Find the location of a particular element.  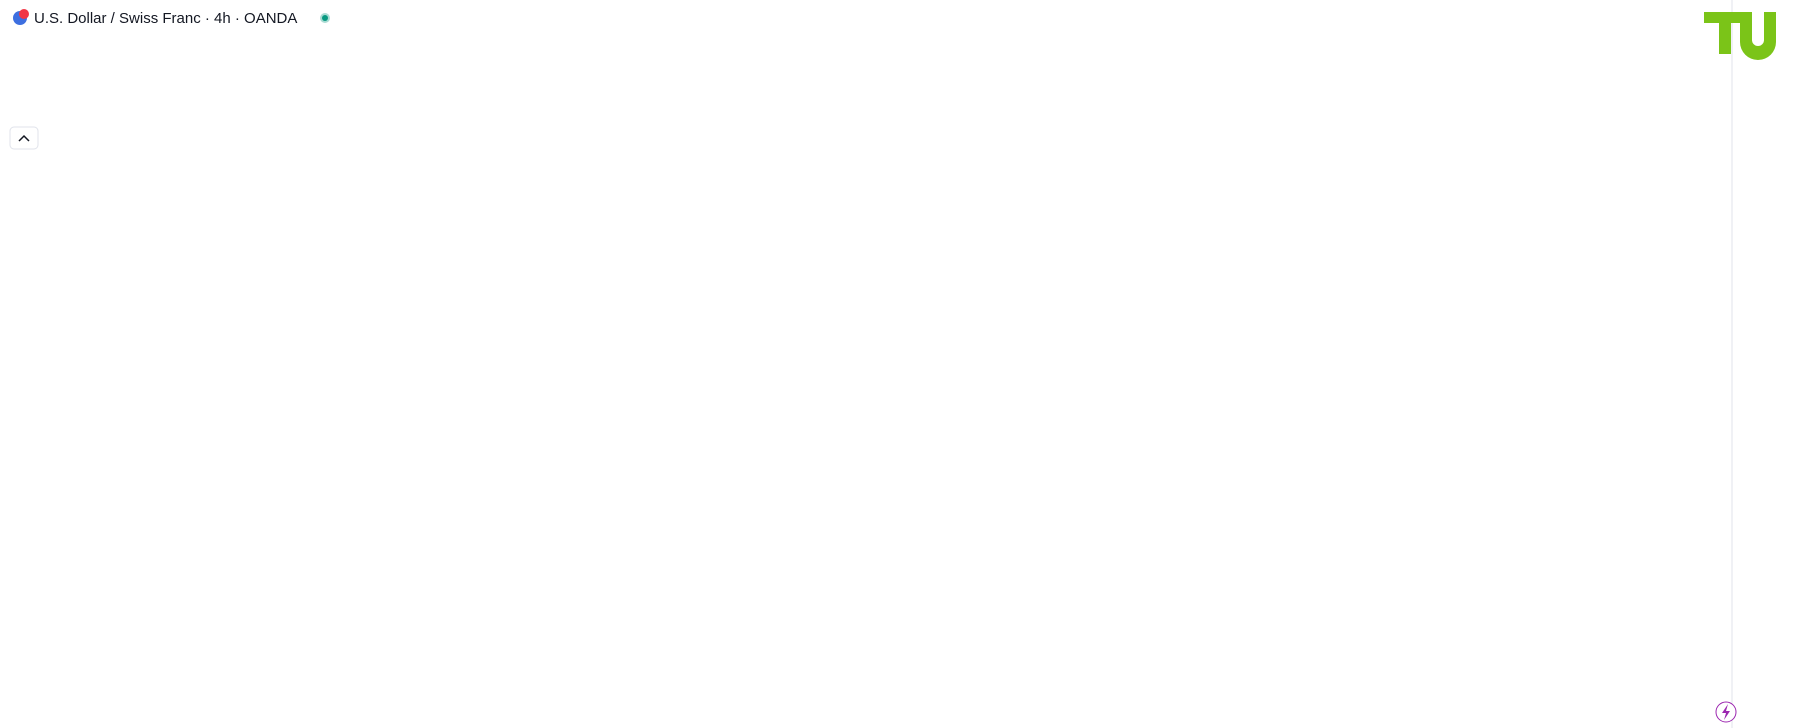

logo is located at coordinates (1740, 36).